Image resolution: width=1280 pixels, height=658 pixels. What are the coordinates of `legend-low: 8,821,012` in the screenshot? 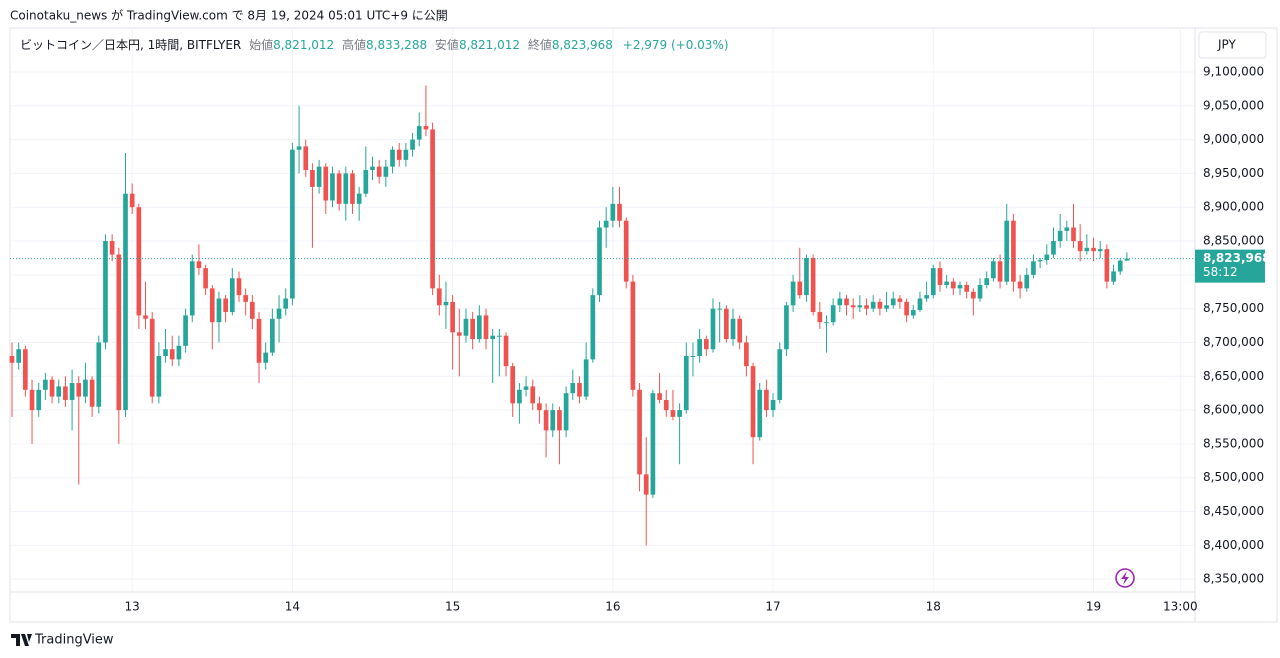 It's located at (489, 45).